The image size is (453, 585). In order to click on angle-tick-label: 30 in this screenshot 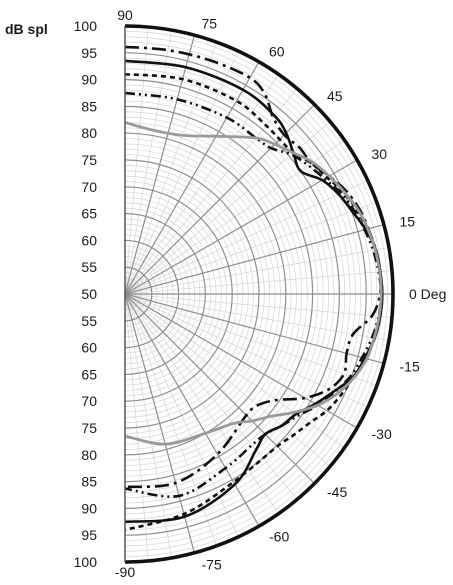, I will do `click(380, 154)`.